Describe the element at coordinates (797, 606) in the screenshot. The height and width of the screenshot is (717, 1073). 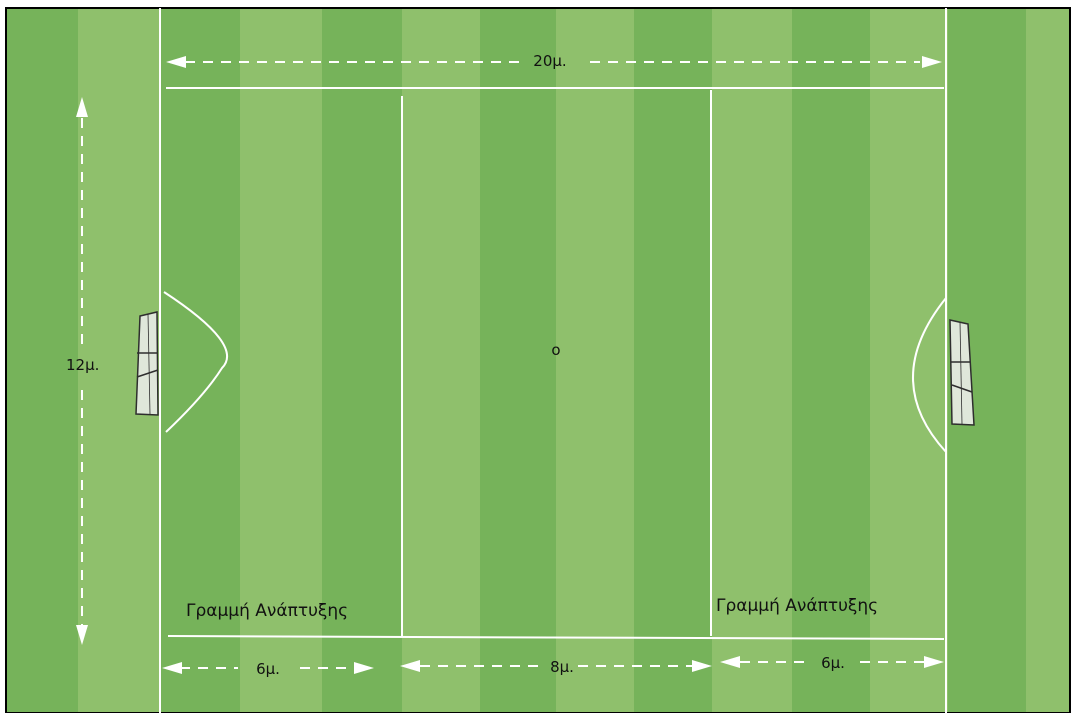
I see `label-development-line-right: Γραμμή Ανάπτυξης` at that location.